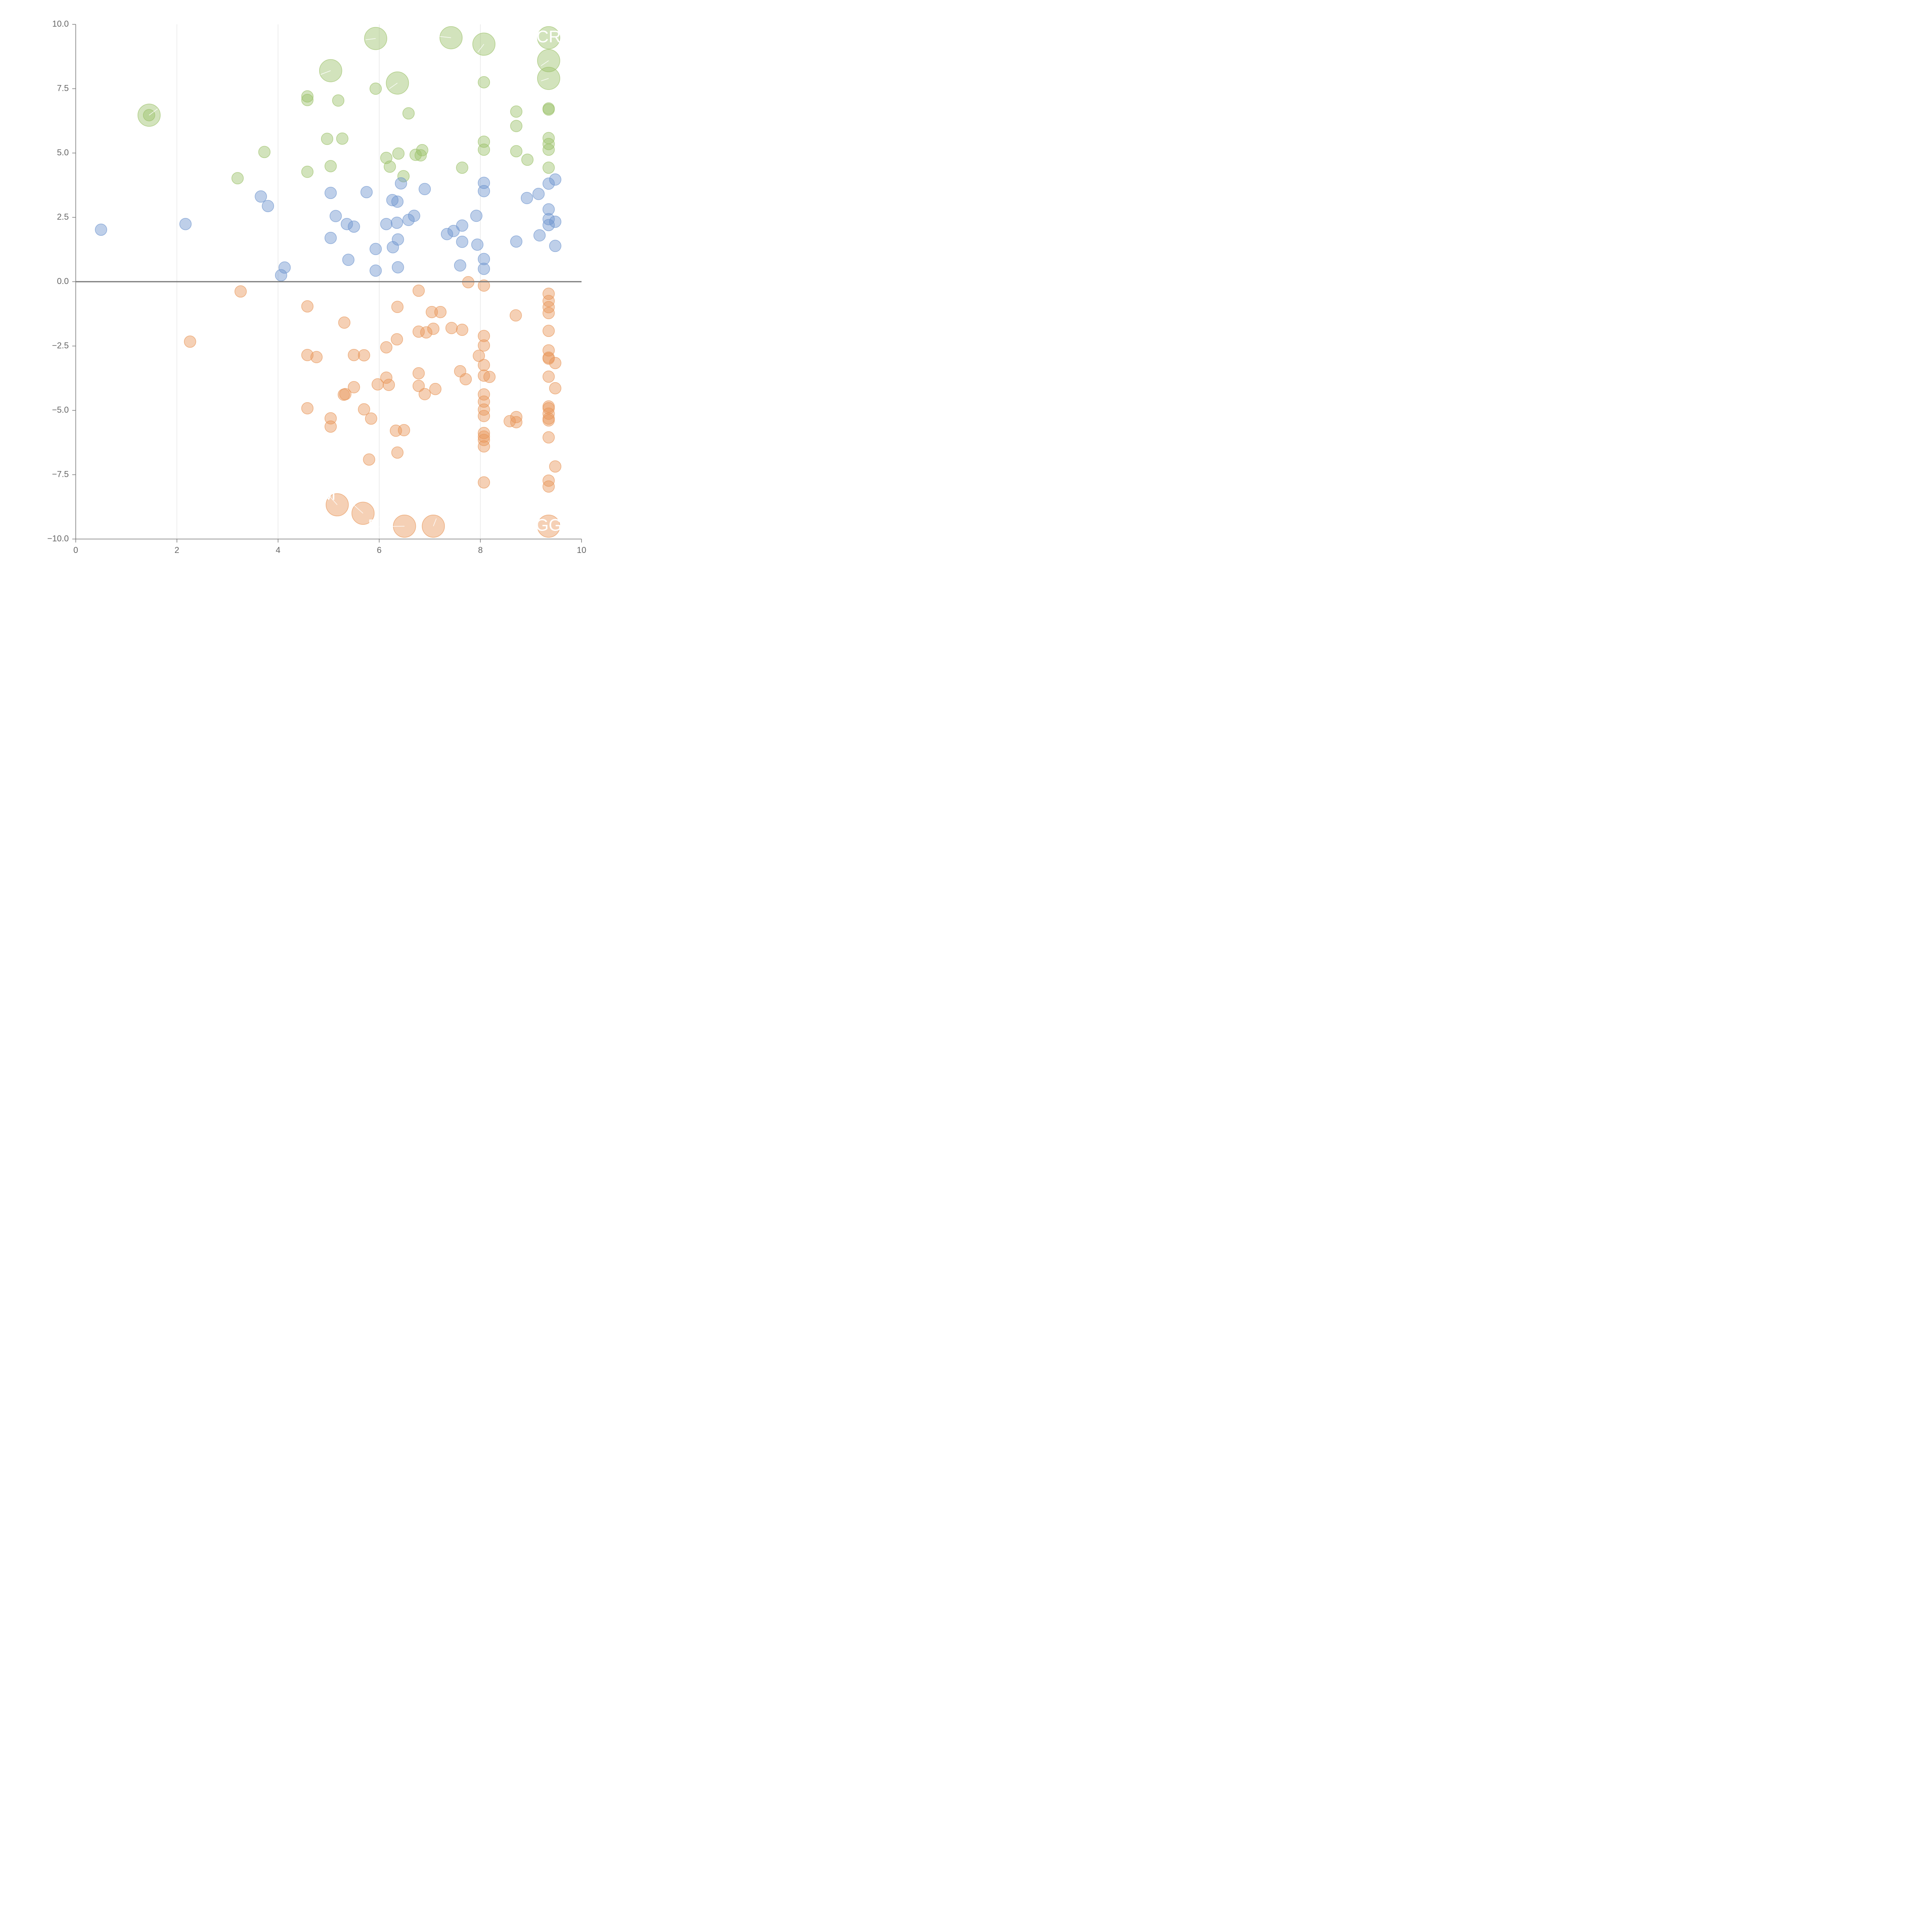  I want to click on green-labeled-point, so click(549, 37).